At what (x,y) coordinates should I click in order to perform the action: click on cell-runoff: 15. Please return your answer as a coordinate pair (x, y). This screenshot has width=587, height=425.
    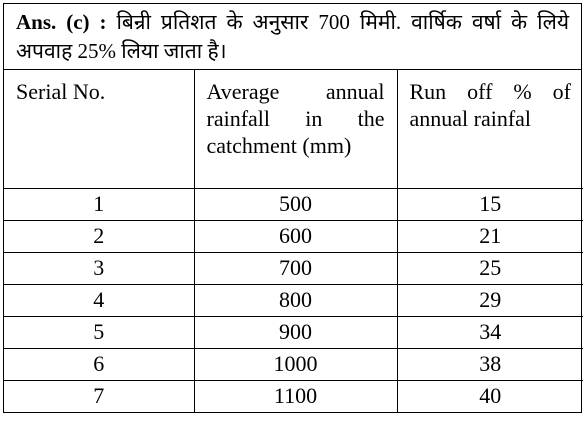
    Looking at the image, I should click on (489, 204).